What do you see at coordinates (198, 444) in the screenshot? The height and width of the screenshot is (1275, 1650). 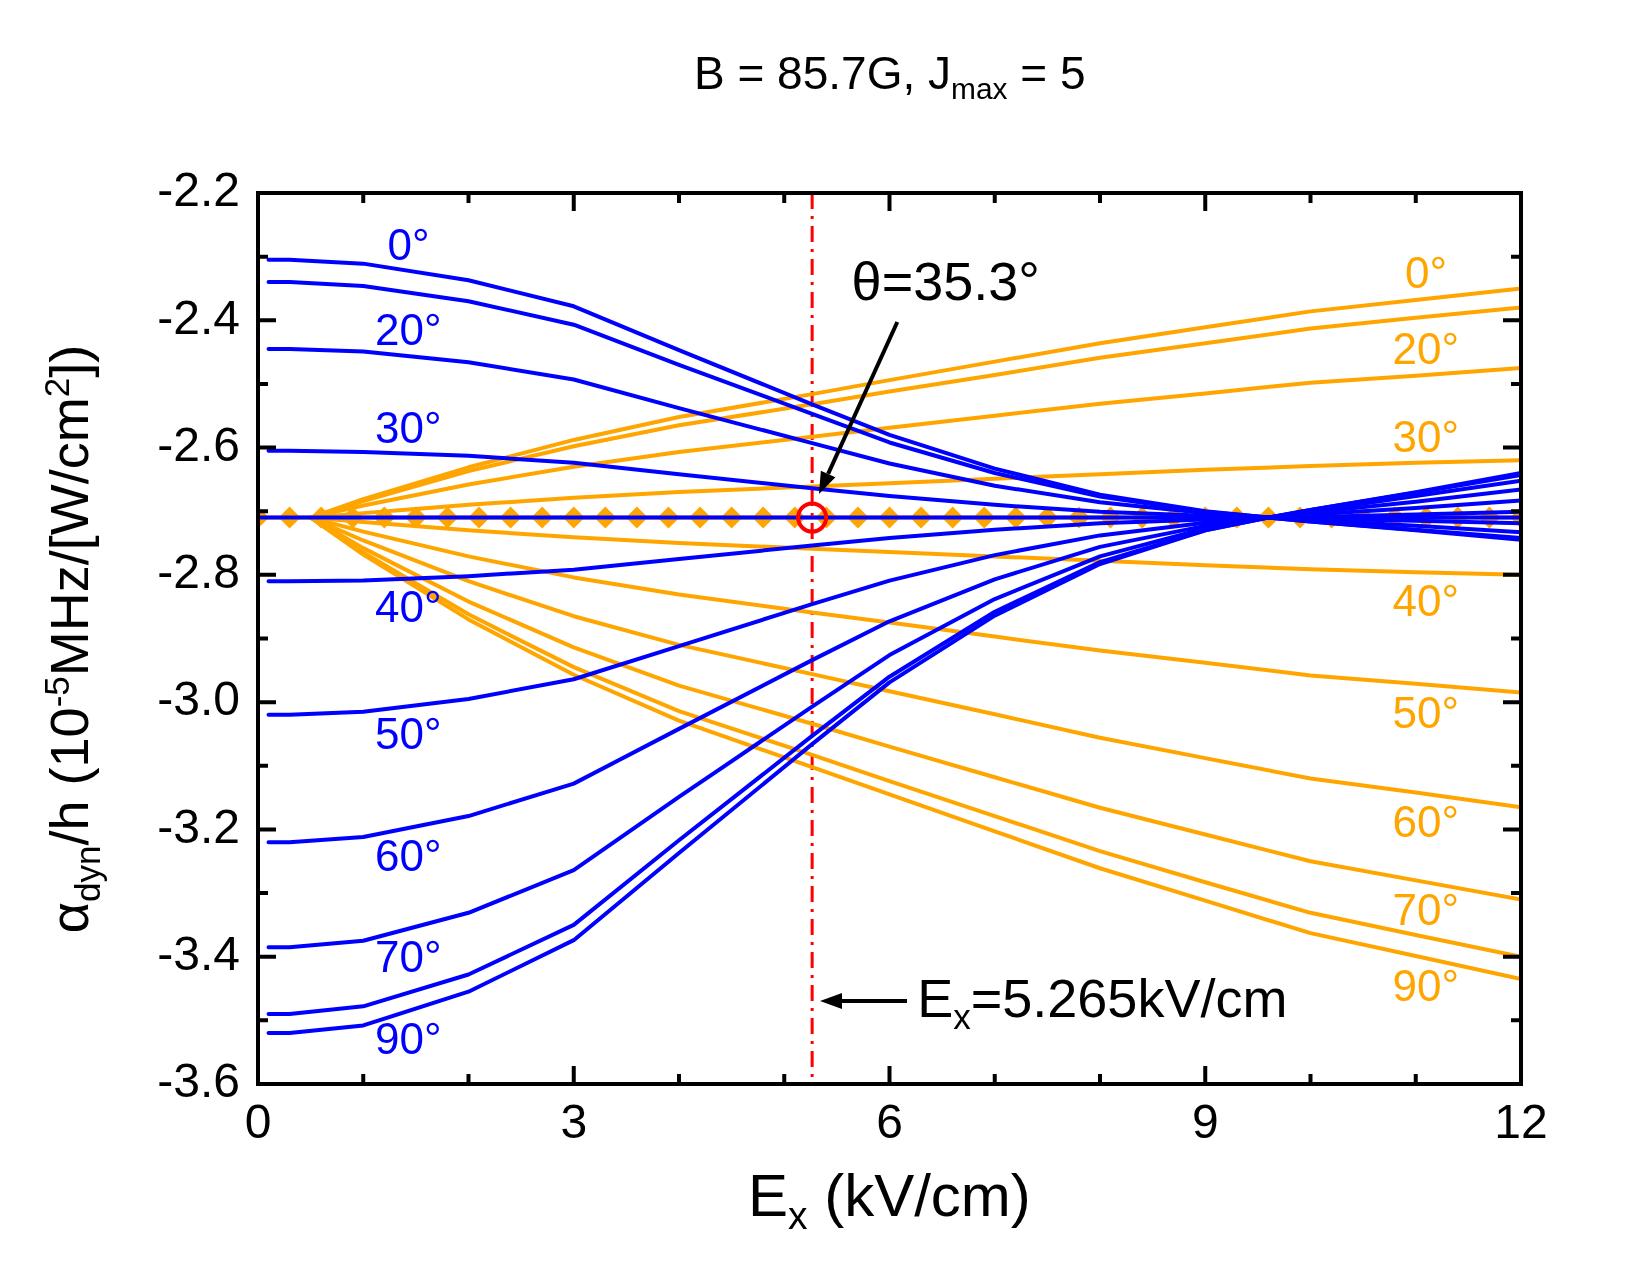 I see `y-tick-label: -2.6` at bounding box center [198, 444].